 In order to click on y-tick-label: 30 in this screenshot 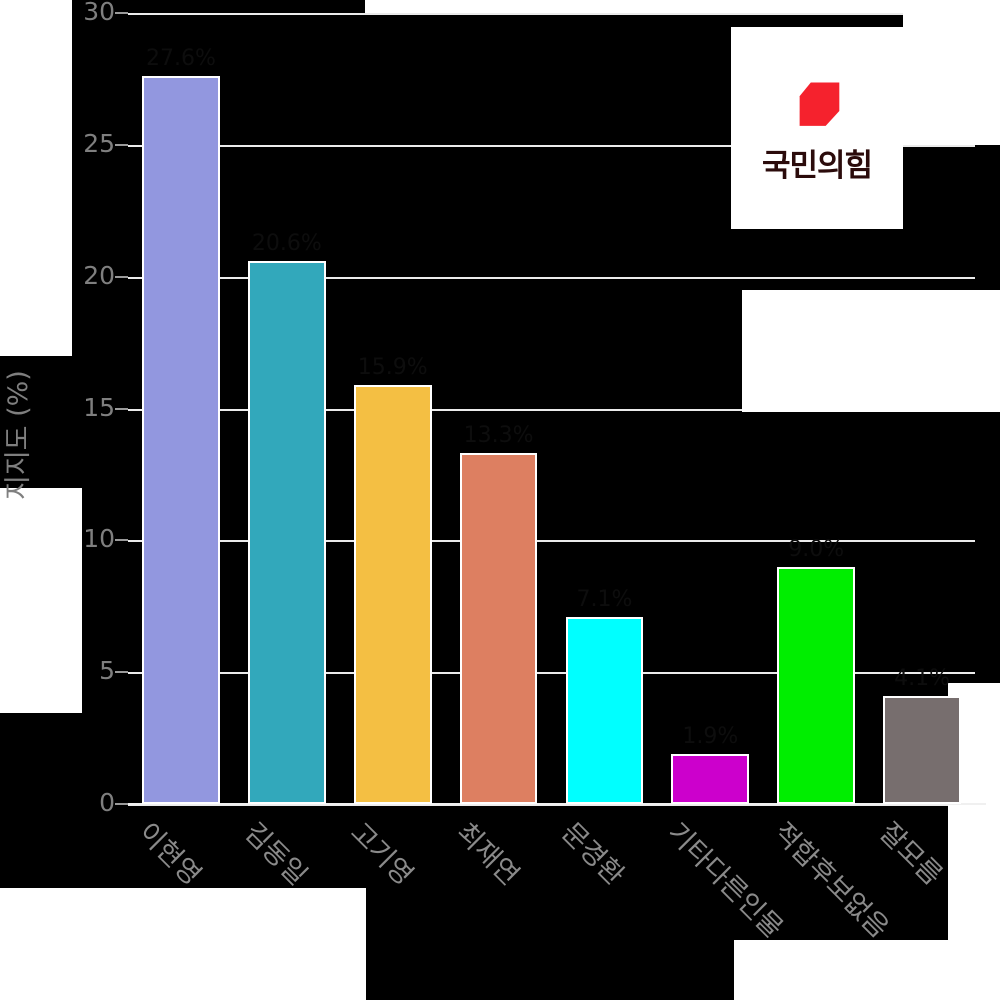, I will do `click(99, 13)`.